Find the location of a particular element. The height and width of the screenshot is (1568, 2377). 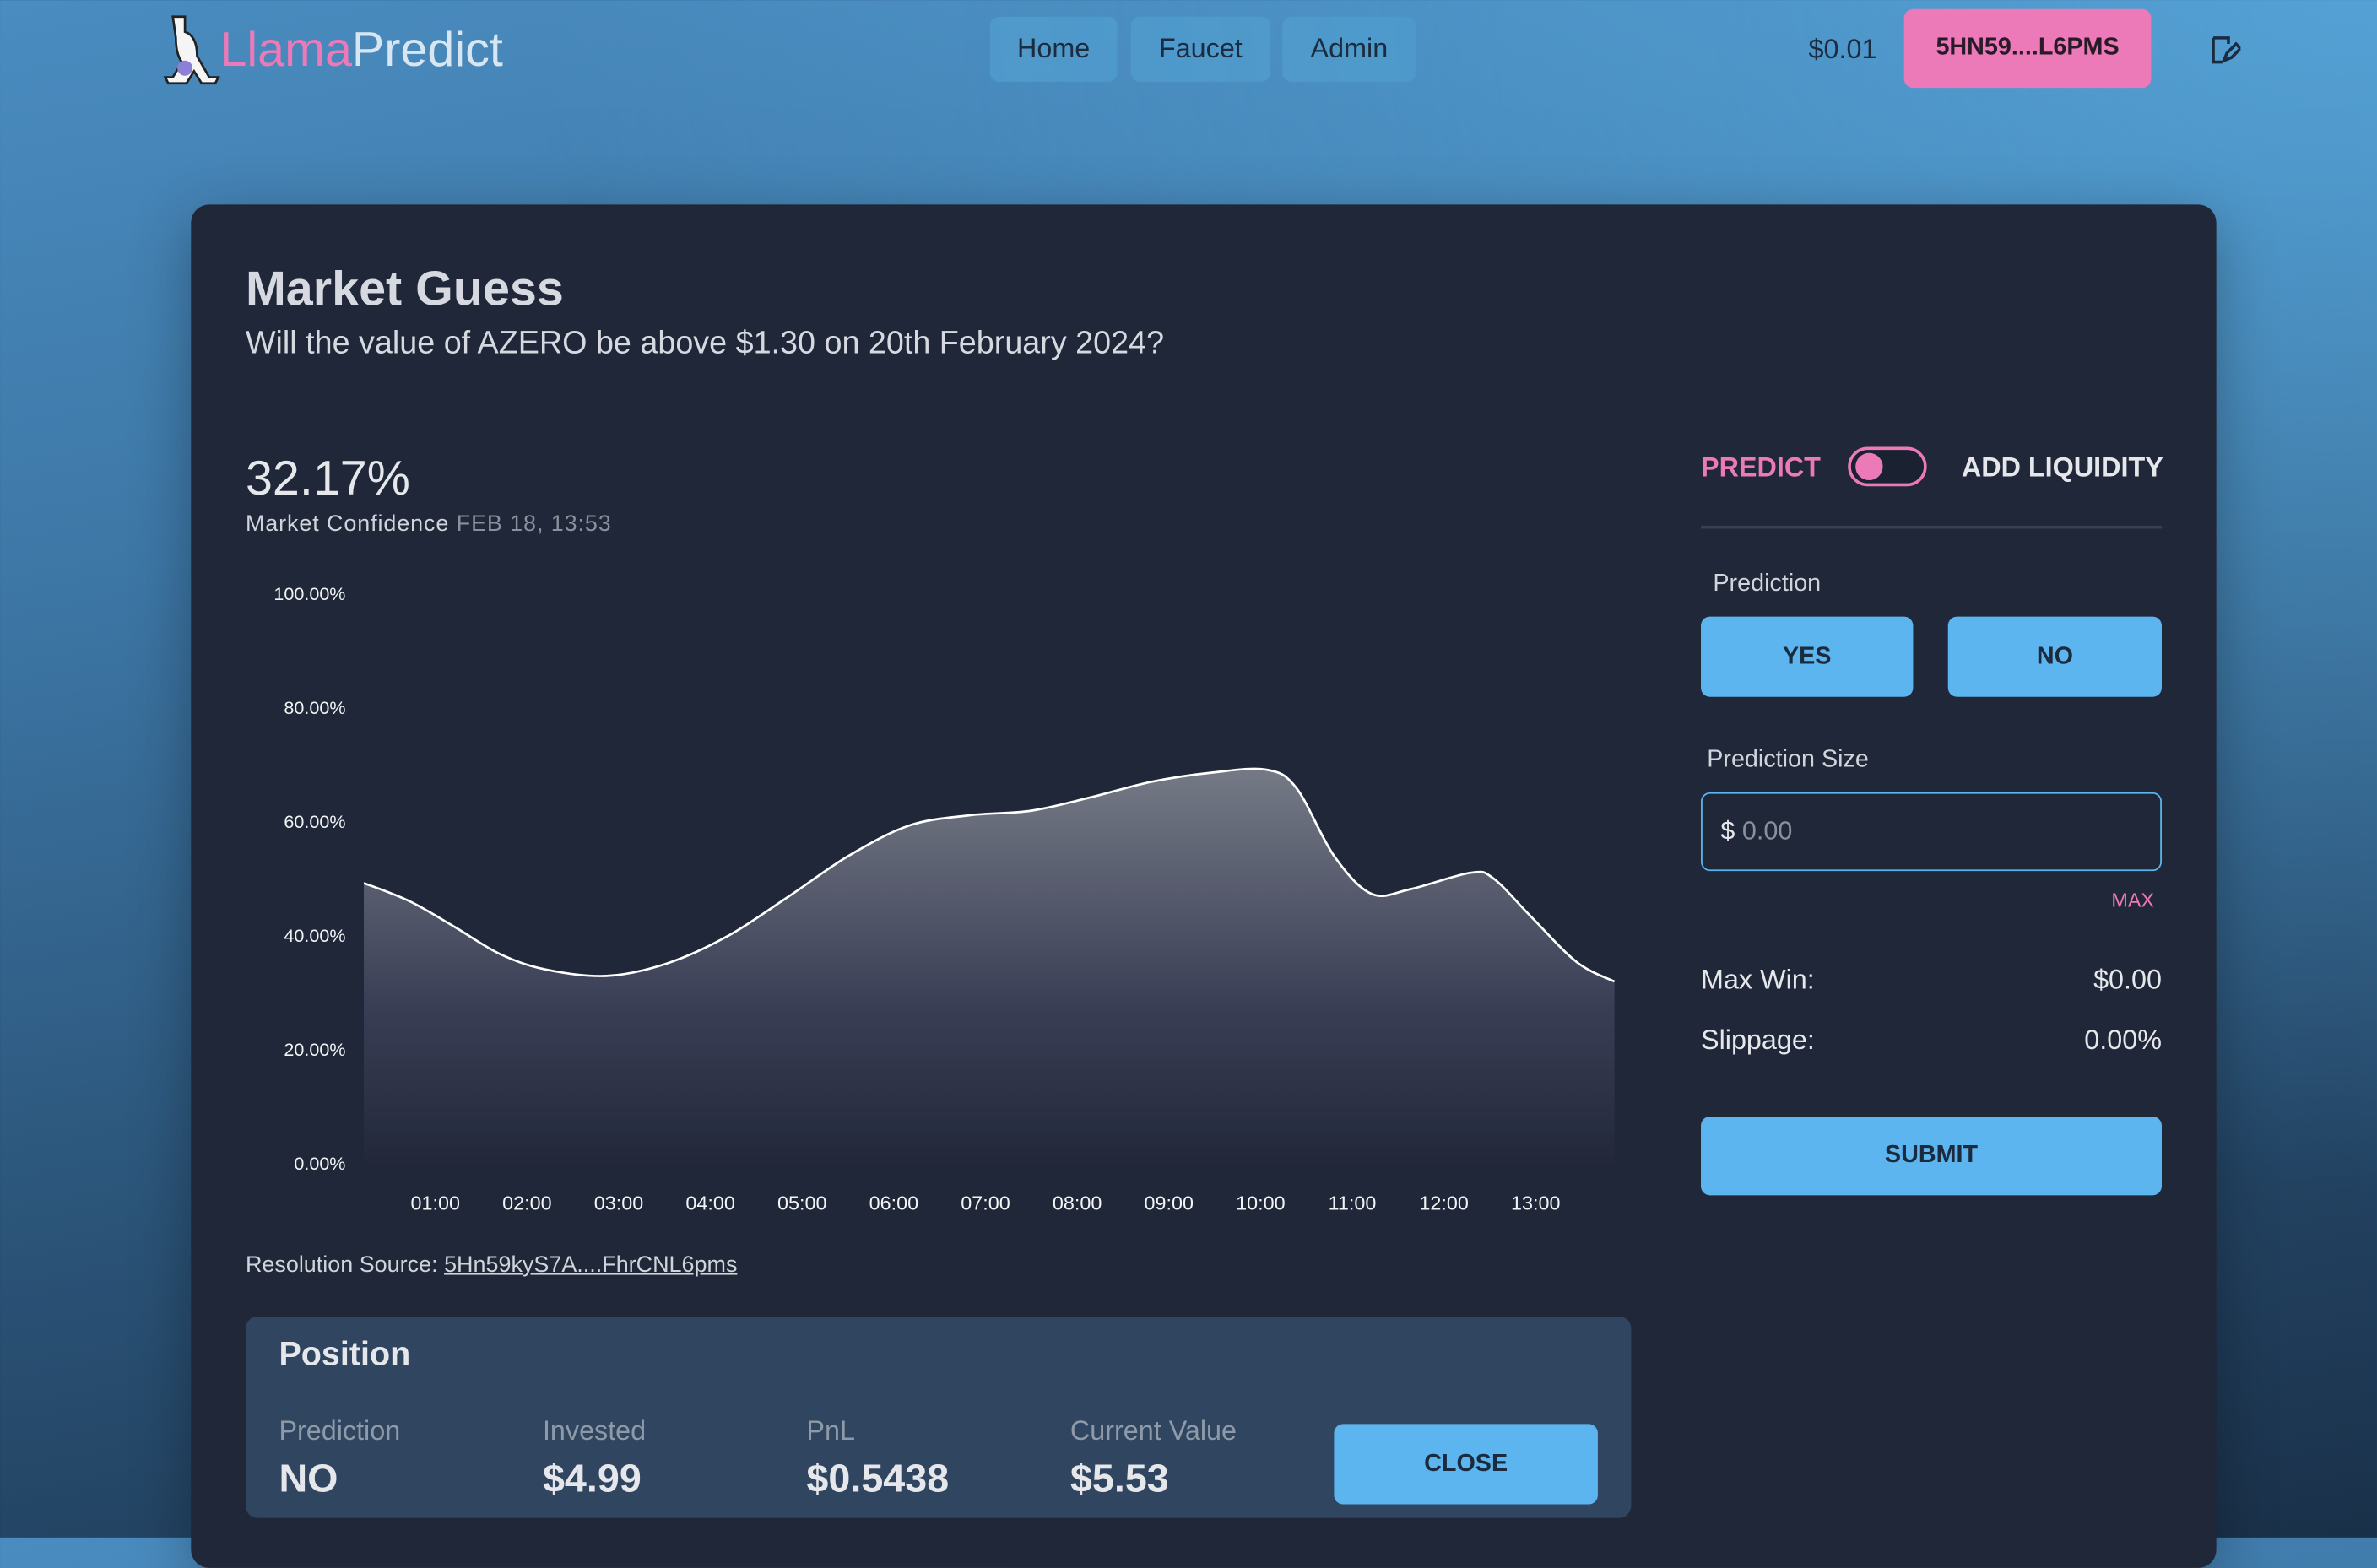

stat-value: 0.00% is located at coordinates (2123, 1040).